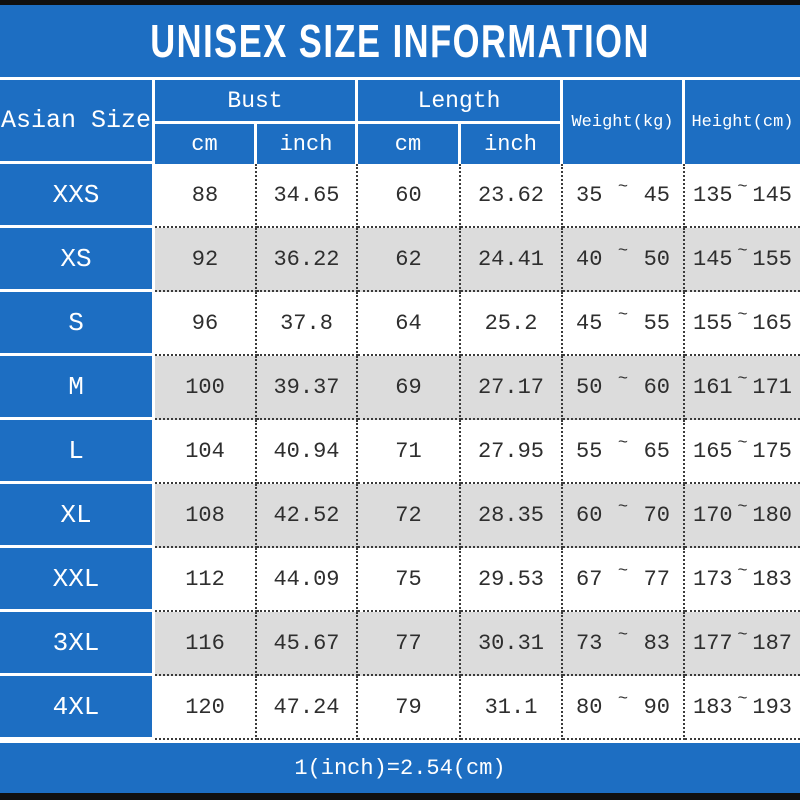 The width and height of the screenshot is (800, 800). Describe the element at coordinates (77, 644) in the screenshot. I see `size-label: 3XL` at that location.